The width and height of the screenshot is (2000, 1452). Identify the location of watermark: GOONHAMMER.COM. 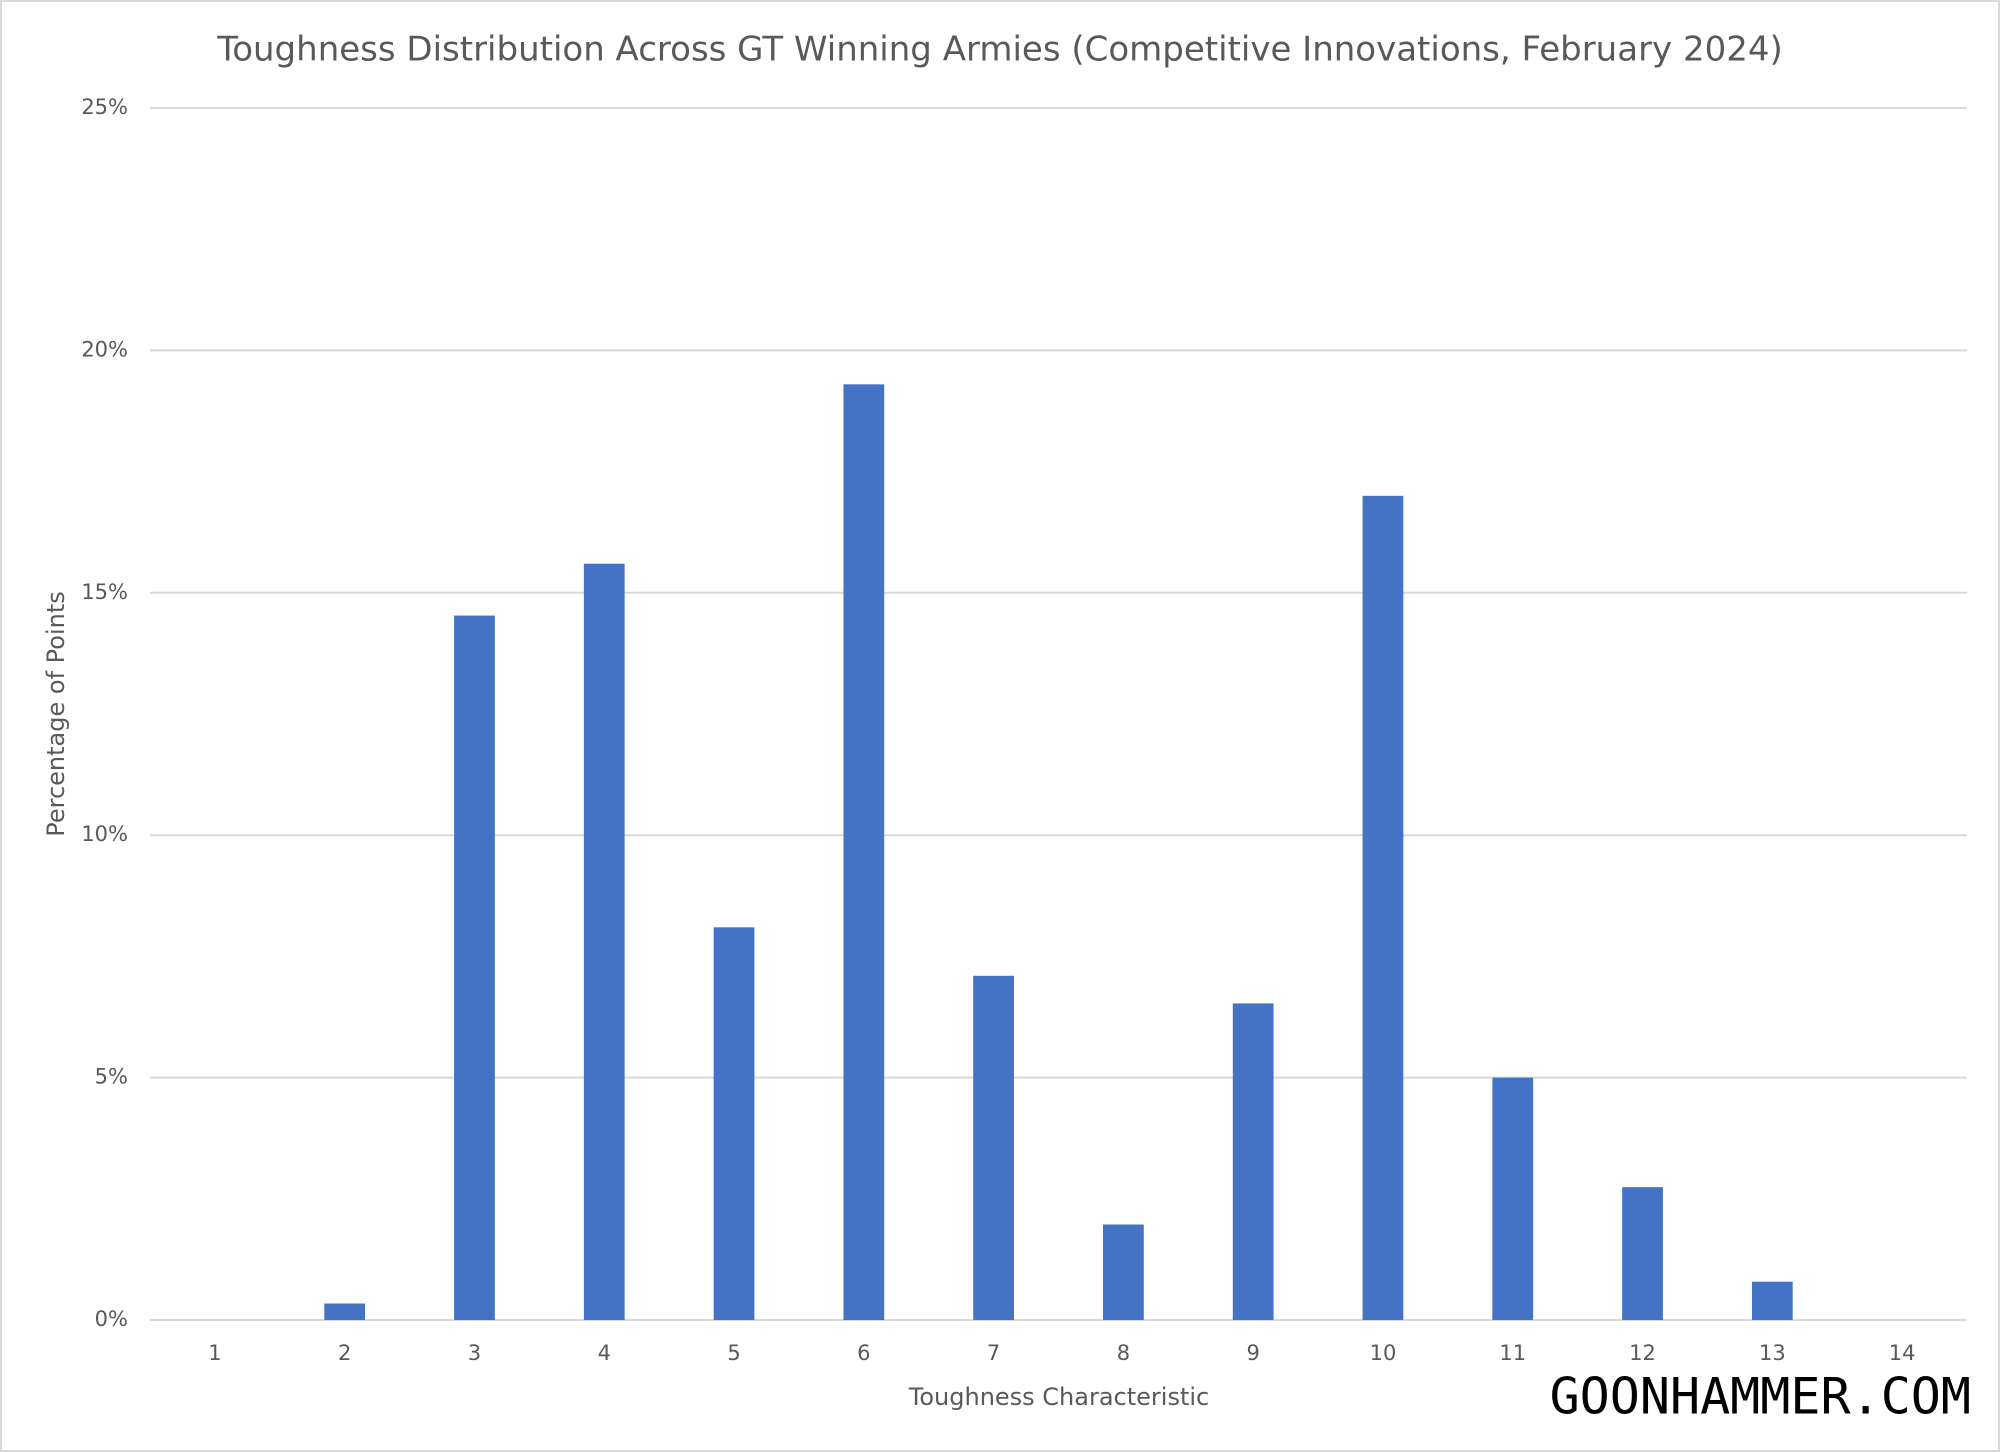
(1760, 1397).